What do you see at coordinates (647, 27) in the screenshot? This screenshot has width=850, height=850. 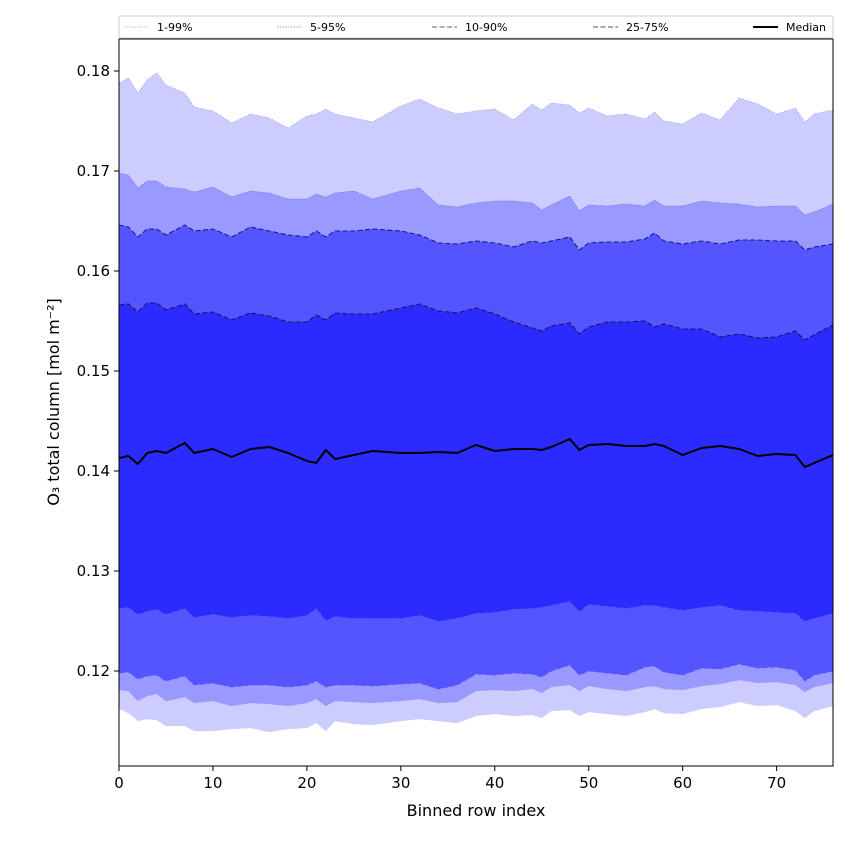 I see `legend-entry: 25-75%` at bounding box center [647, 27].